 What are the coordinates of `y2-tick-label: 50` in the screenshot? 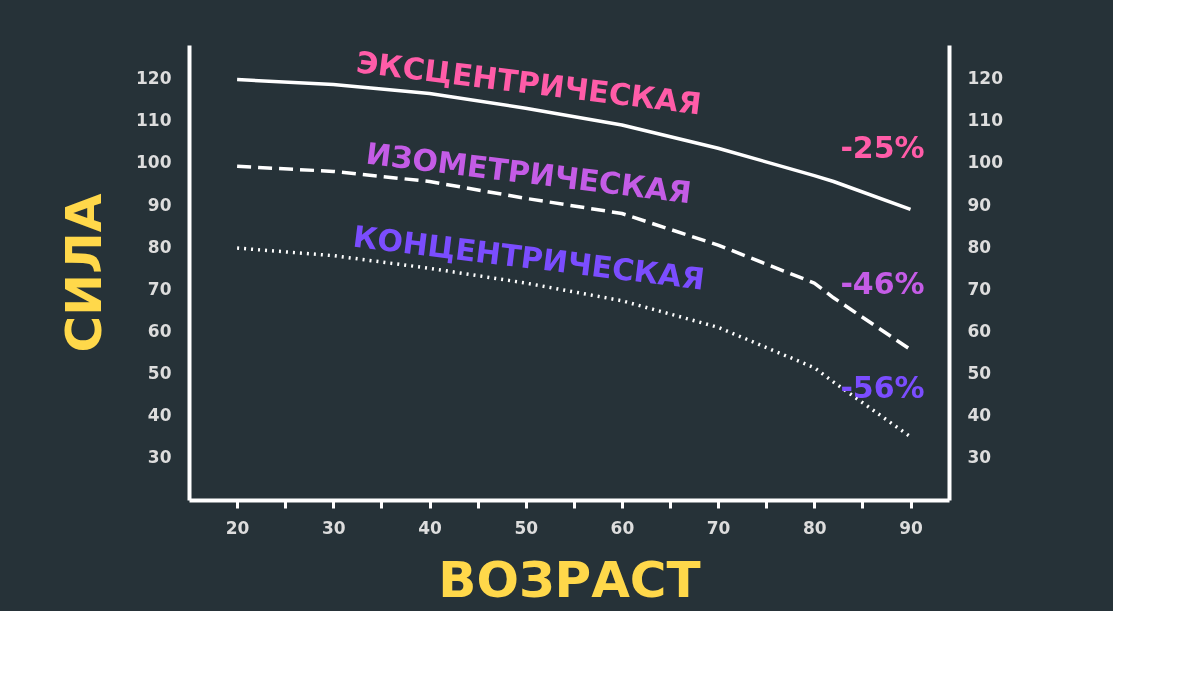 It's located at (979, 373).